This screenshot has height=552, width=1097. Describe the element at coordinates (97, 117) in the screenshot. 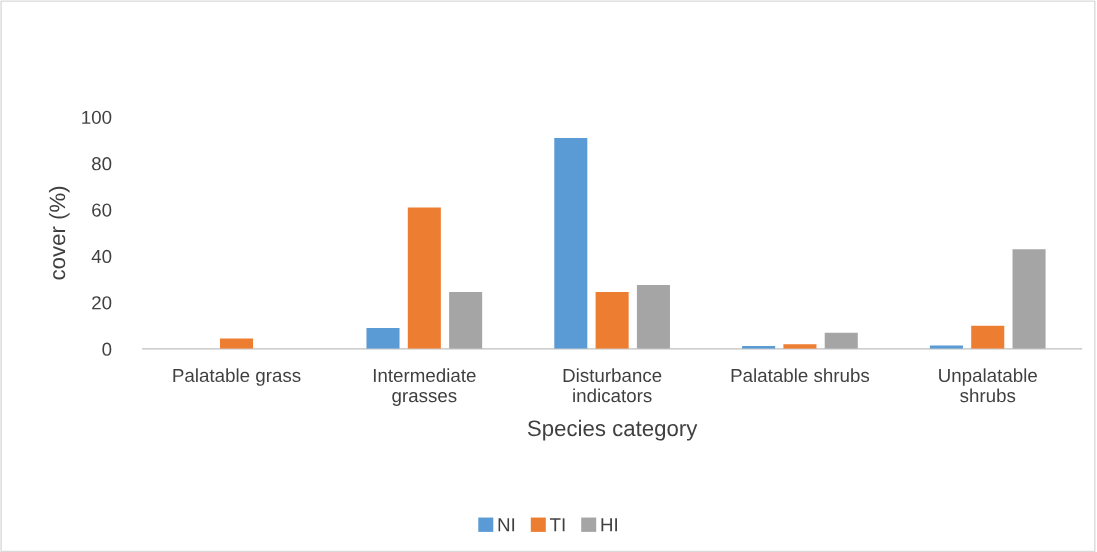

I see `y-tick-label: 100` at that location.